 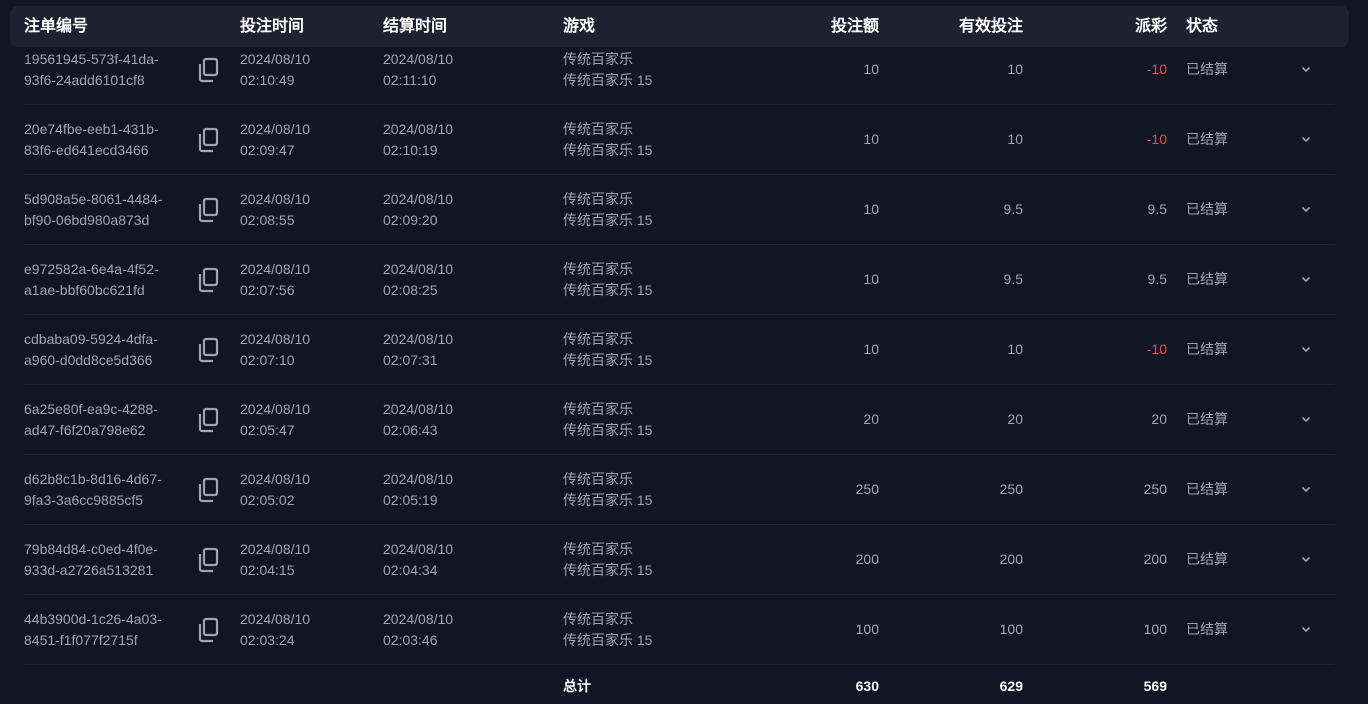 I want to click on col-bet-time: 投注时间, so click(x=272, y=26).